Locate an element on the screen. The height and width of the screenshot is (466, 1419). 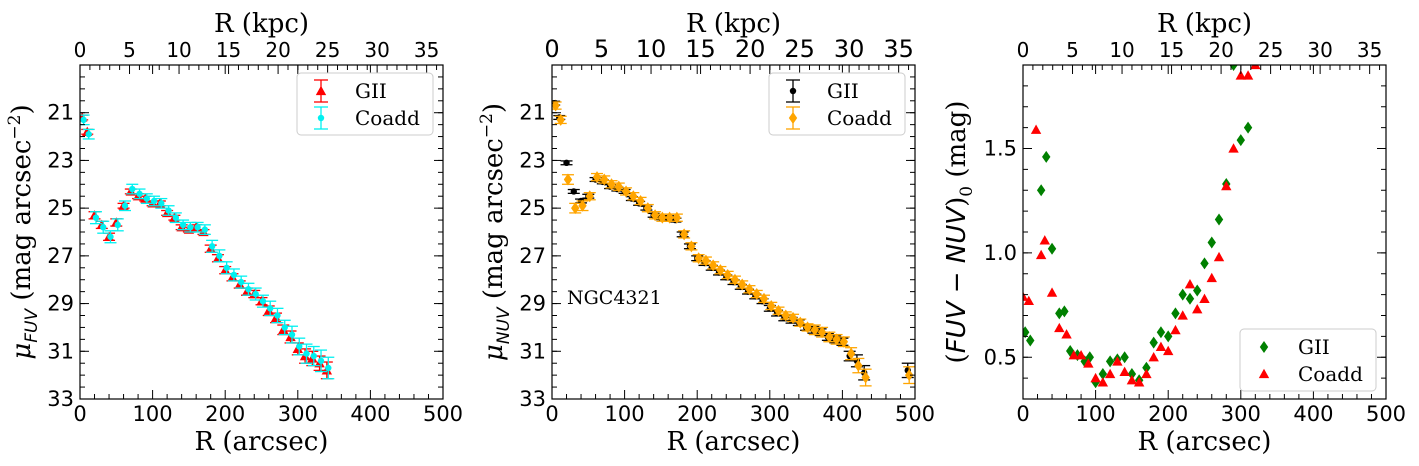
top-x-tick-label: 35 is located at coordinates (426, 50).